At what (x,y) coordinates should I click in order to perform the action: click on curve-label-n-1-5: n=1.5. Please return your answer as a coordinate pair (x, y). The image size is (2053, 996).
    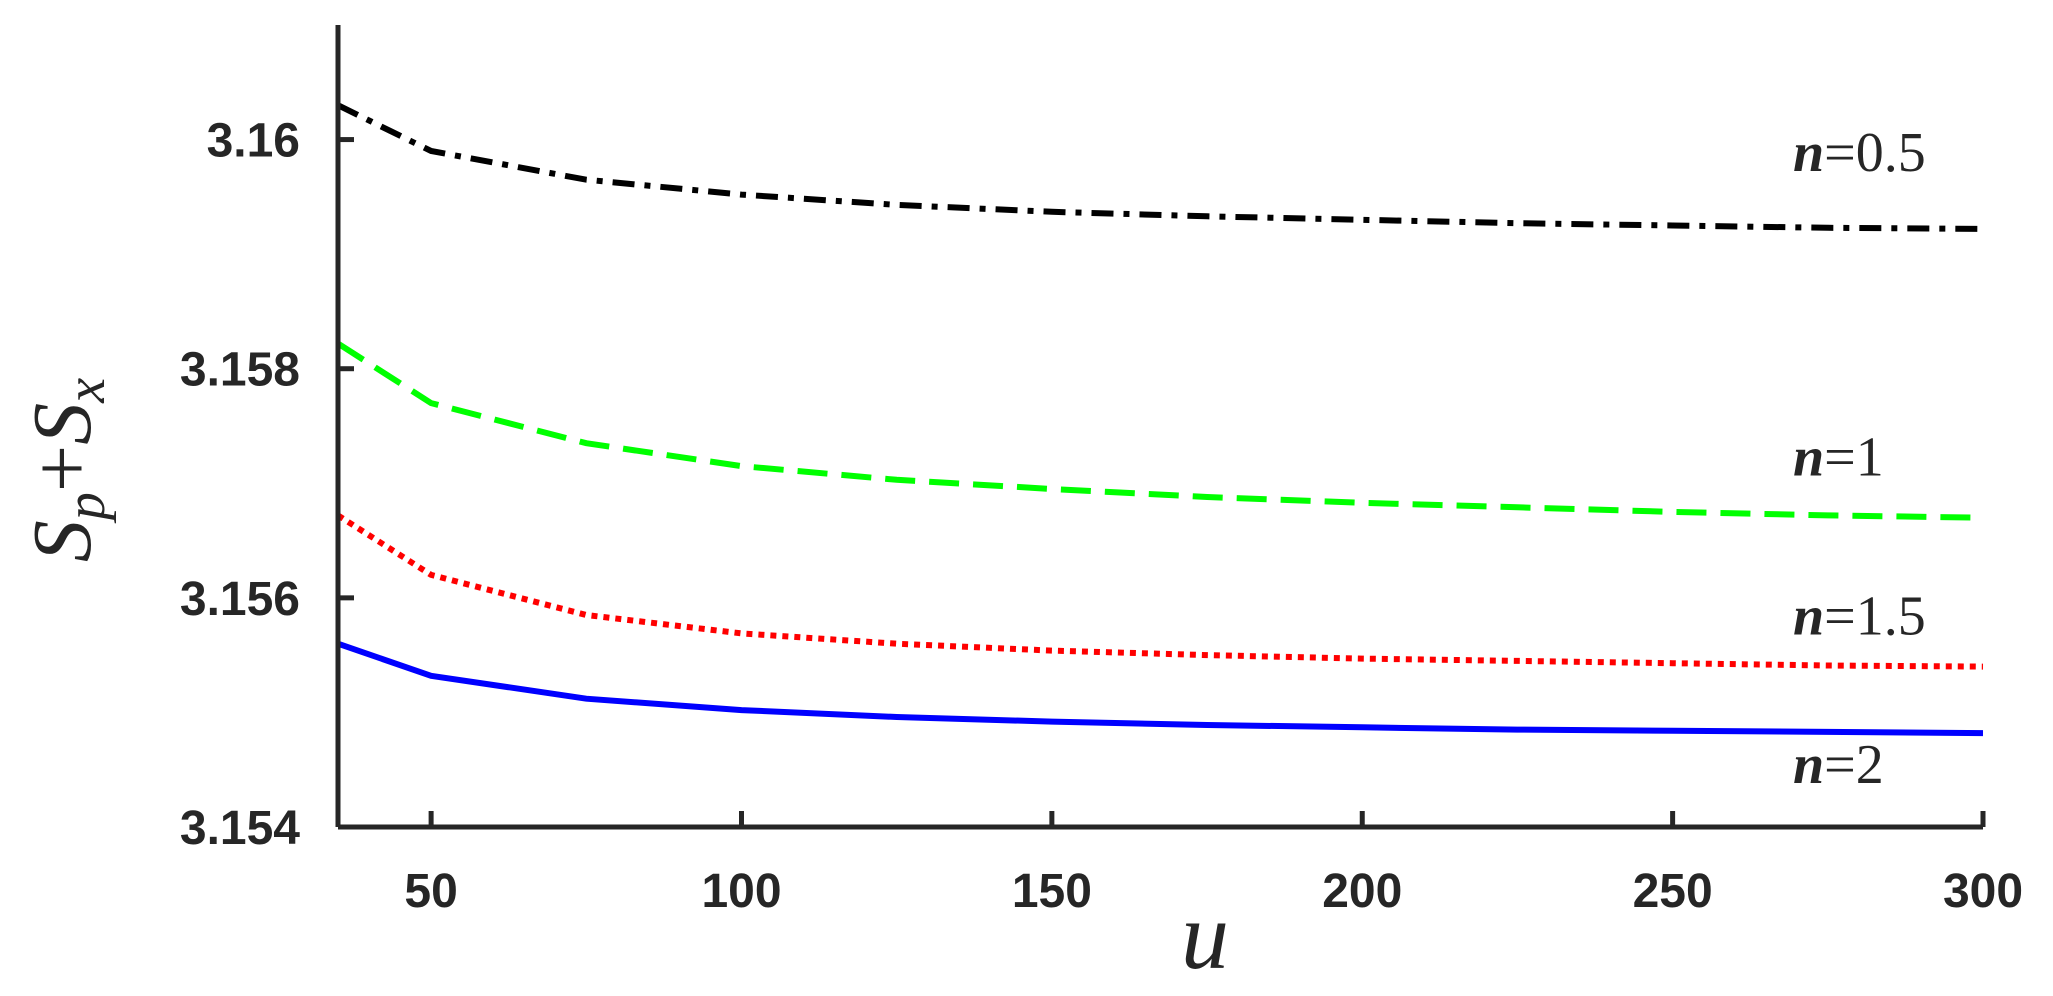
    Looking at the image, I should click on (1859, 617).